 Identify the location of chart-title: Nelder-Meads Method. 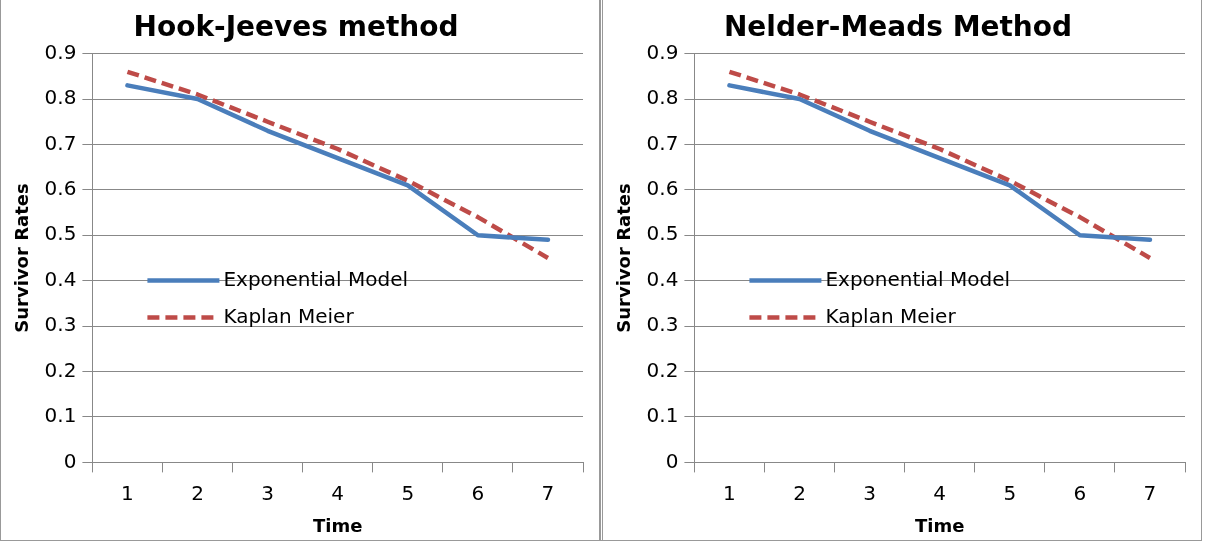
(898, 27).